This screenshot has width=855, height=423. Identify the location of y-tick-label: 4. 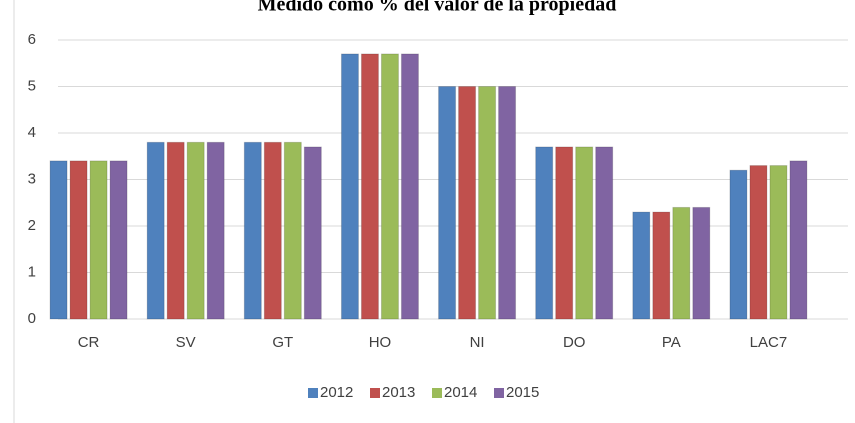
(32, 132).